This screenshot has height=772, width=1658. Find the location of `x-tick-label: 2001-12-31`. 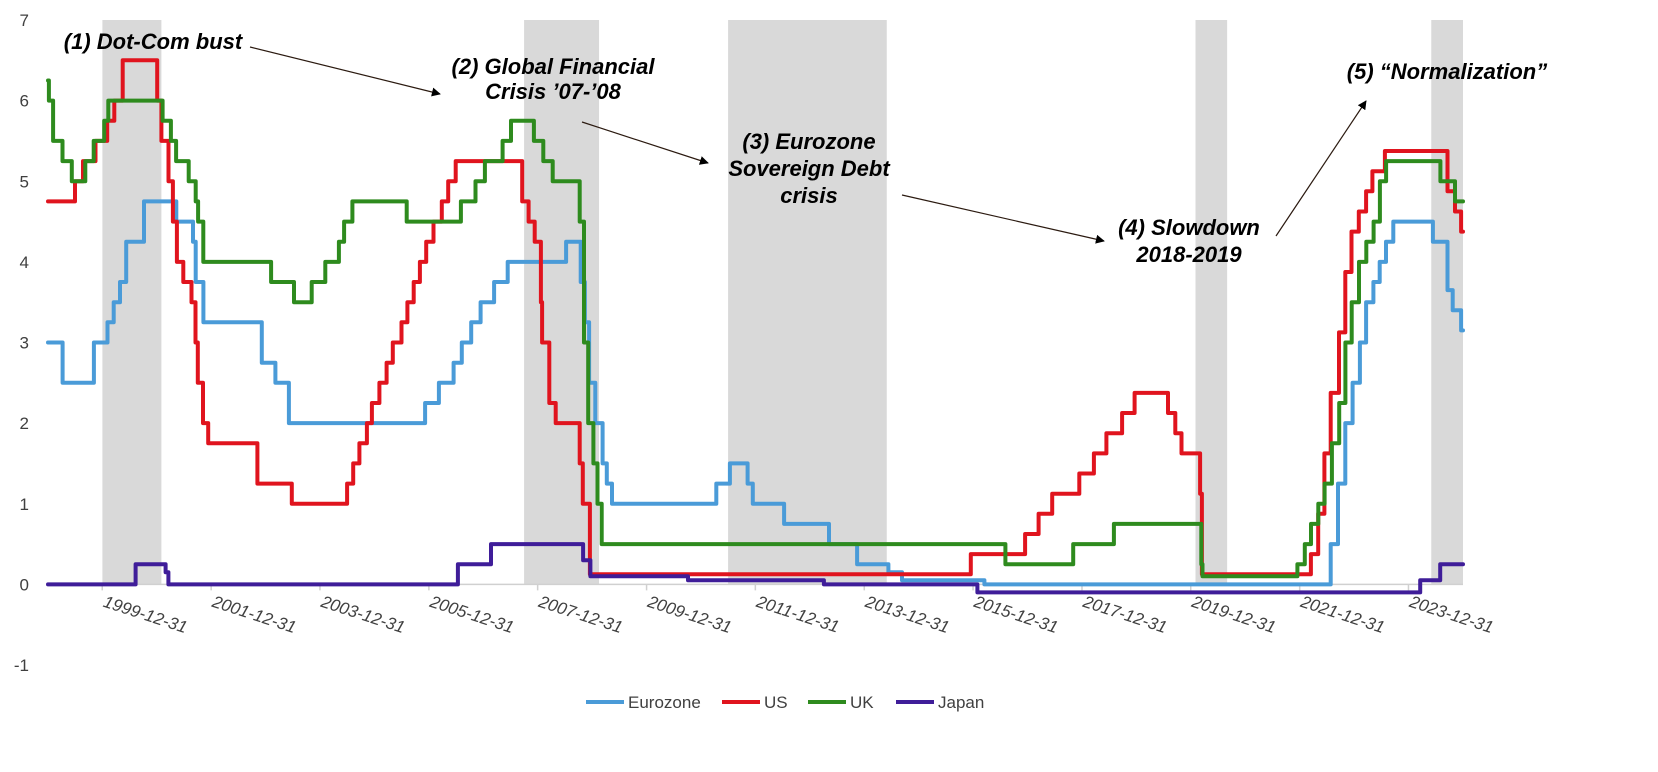

x-tick-label: 2001-12-31 is located at coordinates (254, 614).